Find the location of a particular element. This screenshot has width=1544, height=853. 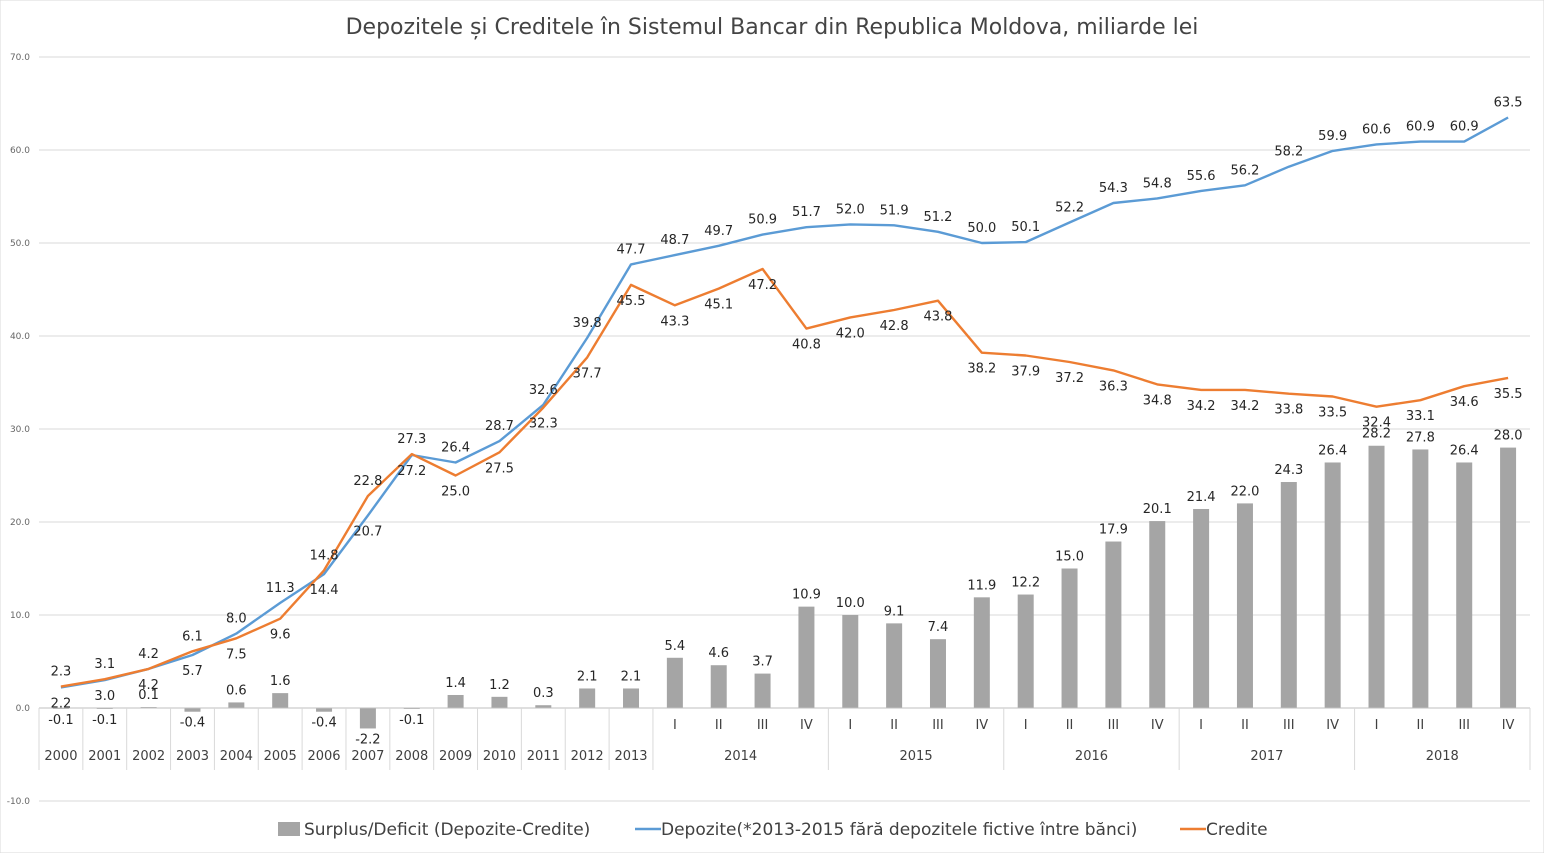

credite-data-label: 34.6 is located at coordinates (1464, 402).